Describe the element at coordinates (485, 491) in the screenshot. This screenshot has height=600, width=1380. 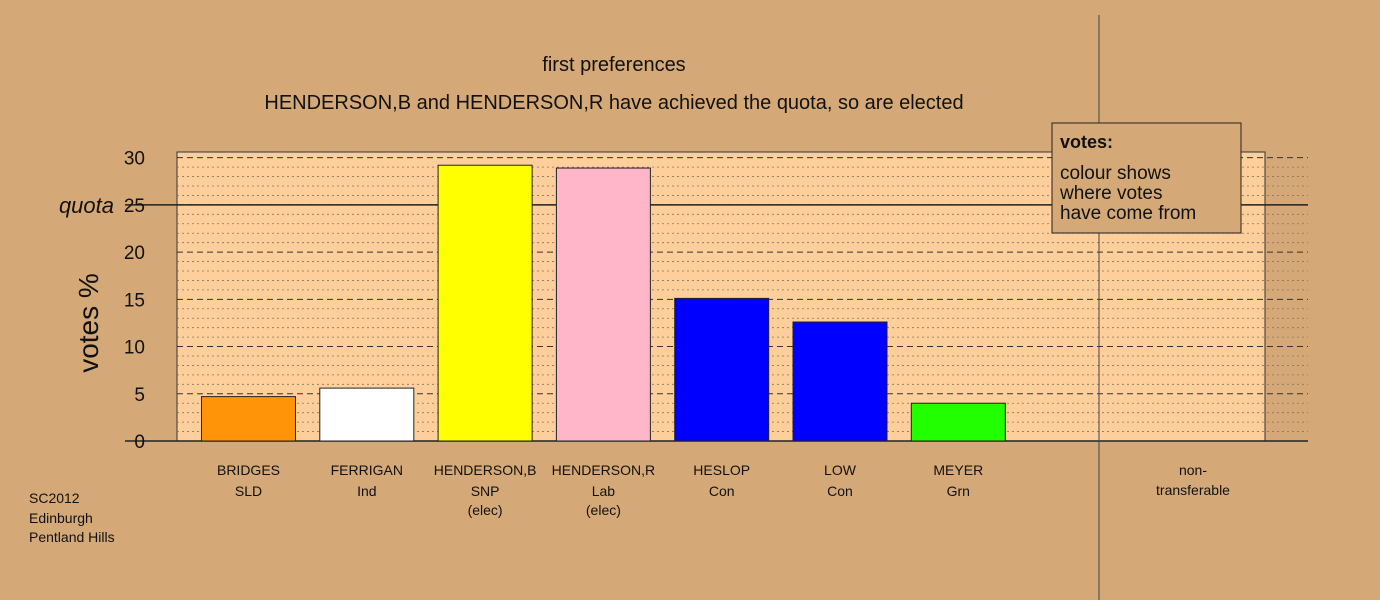
I see `candidate-party: SNP` at that location.